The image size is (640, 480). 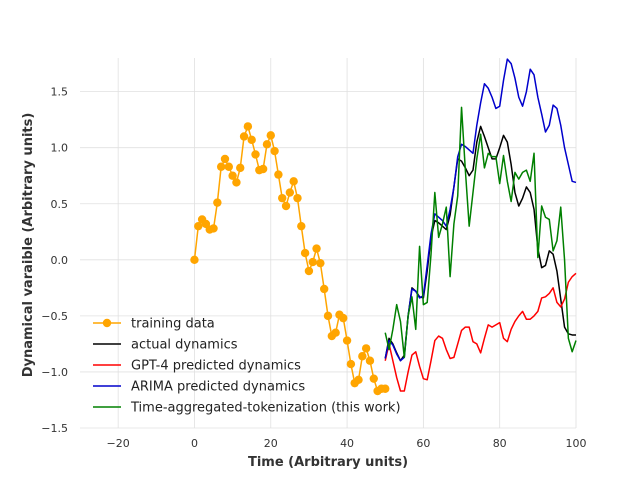 I want to click on y-tick-label: −1.5, so click(x=54, y=428).